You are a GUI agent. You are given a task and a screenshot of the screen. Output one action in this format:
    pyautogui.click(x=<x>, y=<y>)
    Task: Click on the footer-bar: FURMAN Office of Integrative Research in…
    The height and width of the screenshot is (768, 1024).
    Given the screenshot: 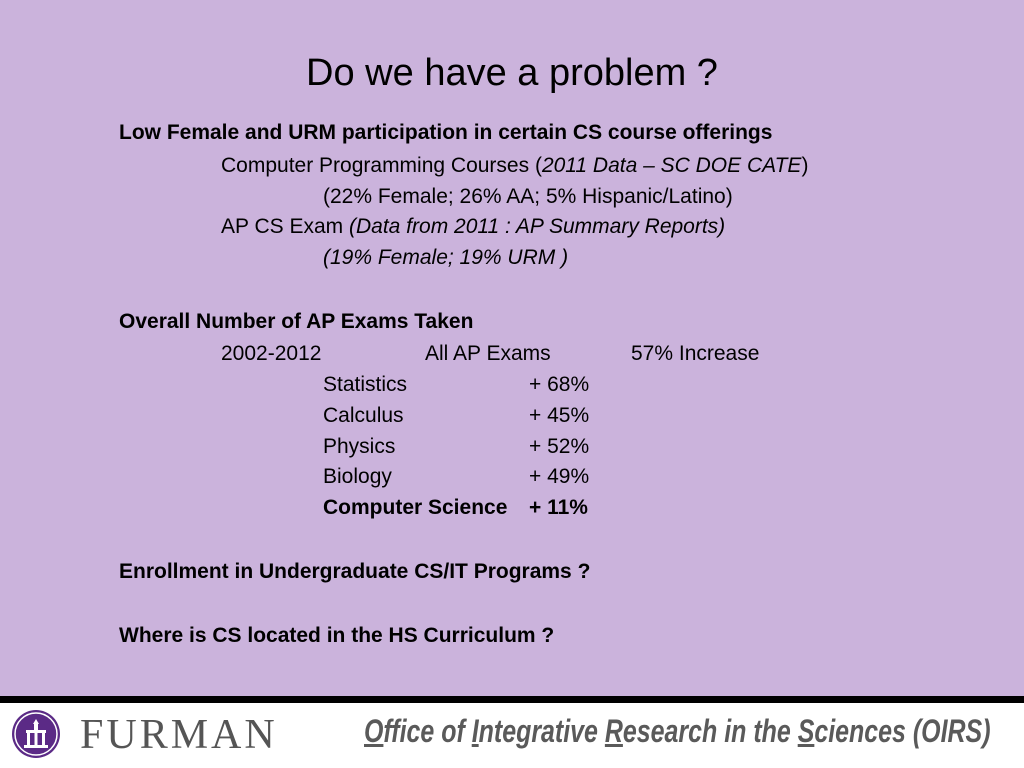 What is the action you would take?
    pyautogui.click(x=512, y=735)
    